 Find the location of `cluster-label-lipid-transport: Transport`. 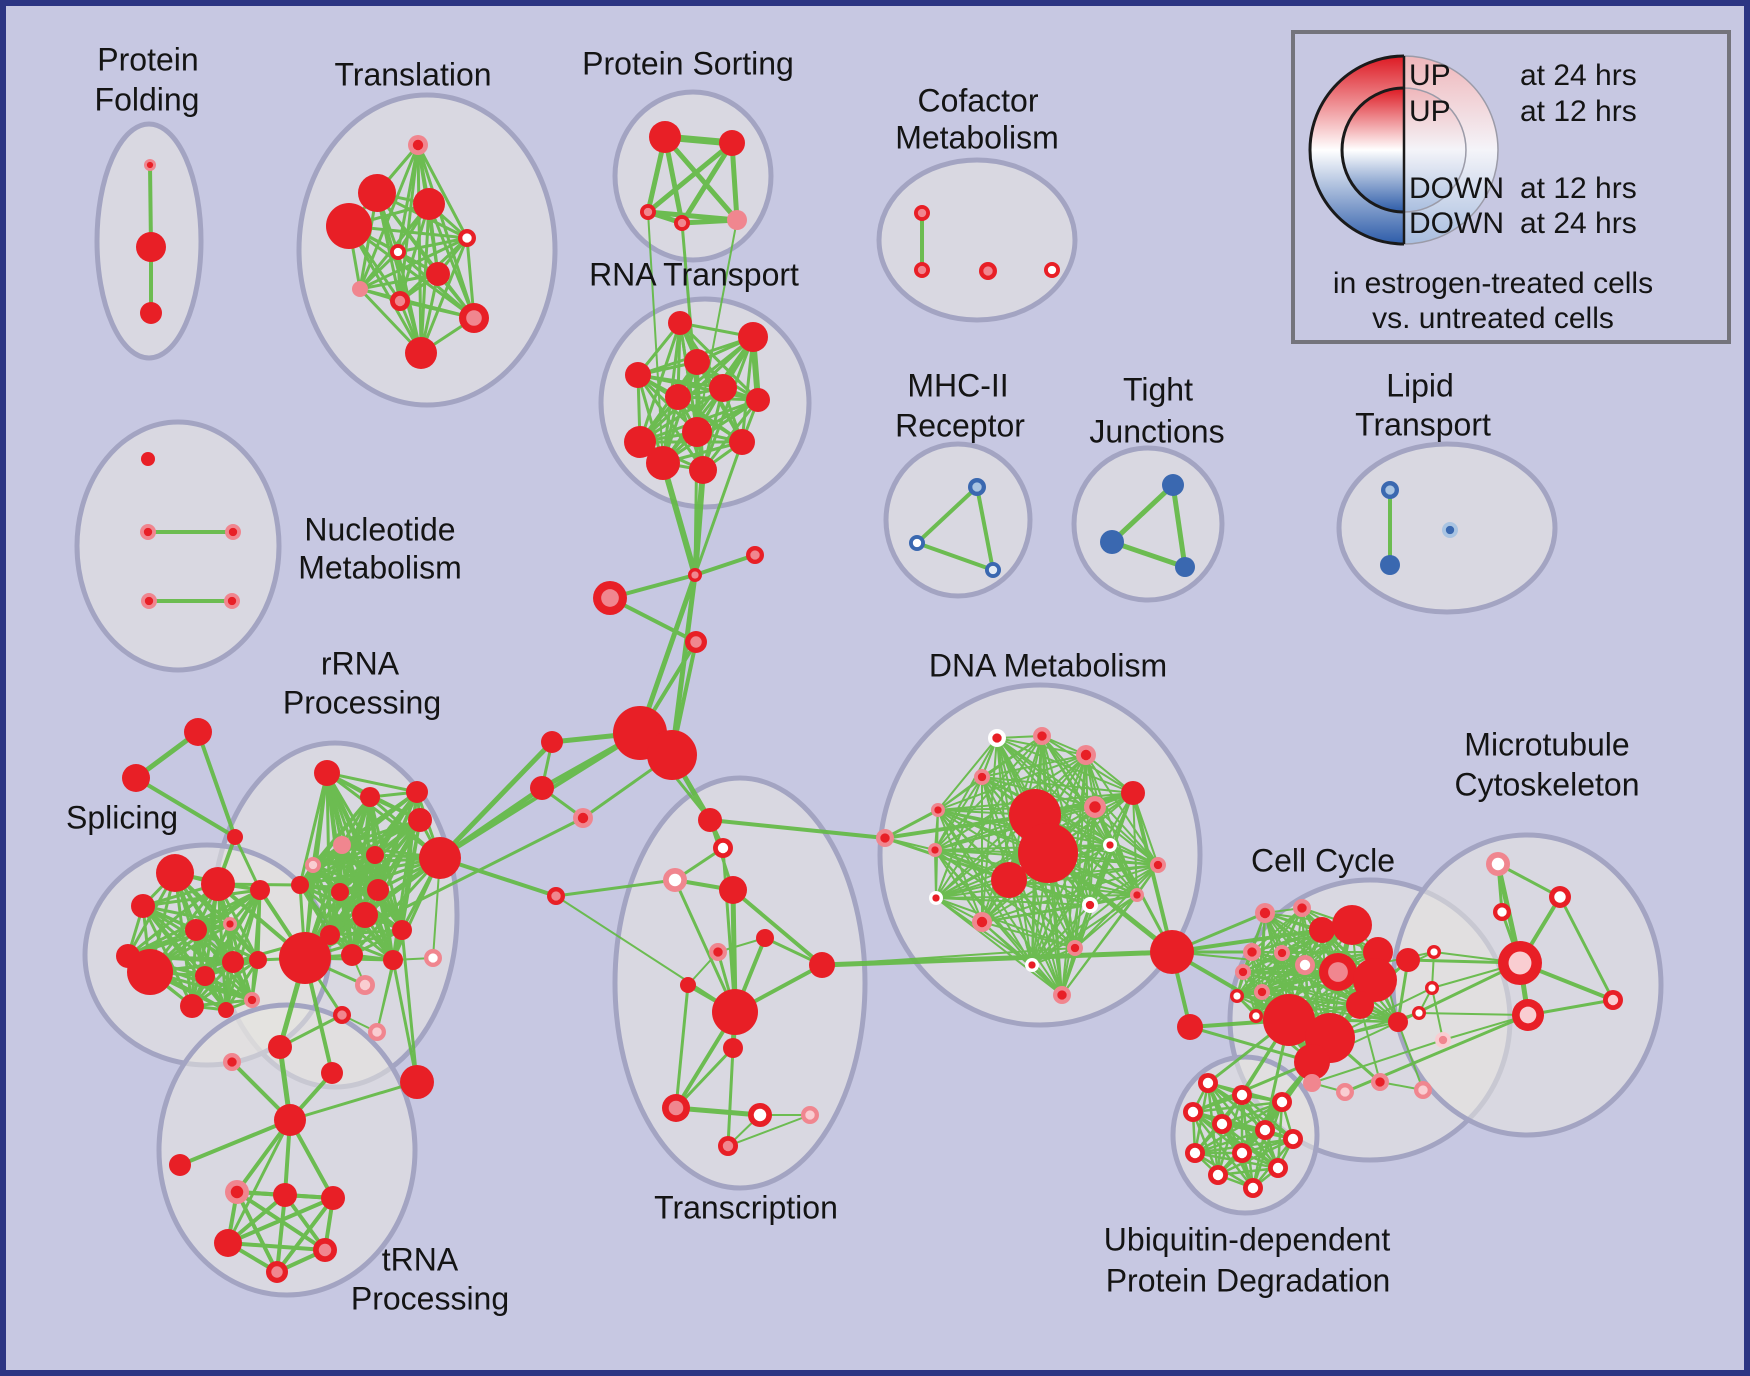

cluster-label-lipid-transport: Transport is located at coordinates (1423, 424).